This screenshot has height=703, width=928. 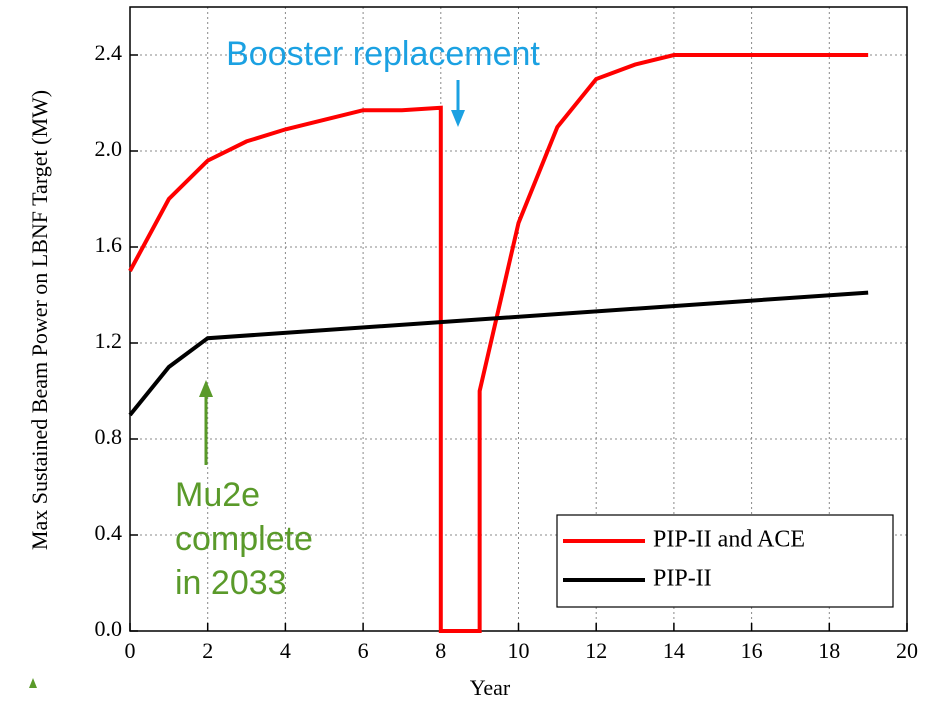 I want to click on x-tick-label: 4, so click(x=285, y=650).